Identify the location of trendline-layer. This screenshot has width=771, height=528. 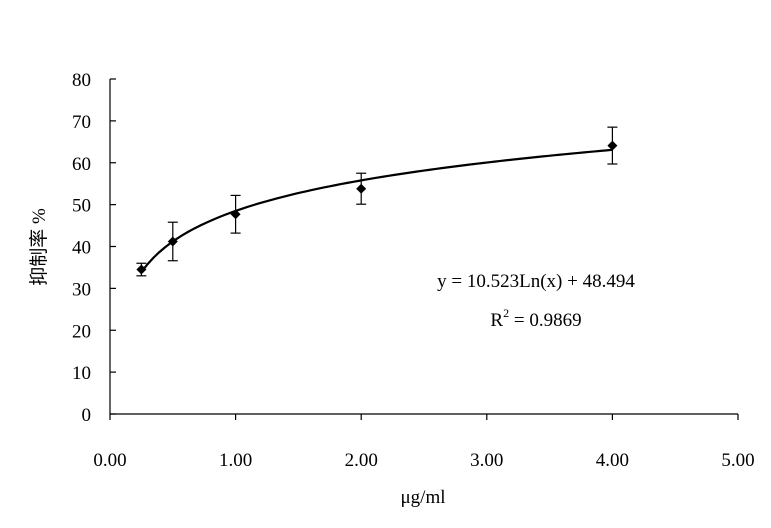
(376, 210).